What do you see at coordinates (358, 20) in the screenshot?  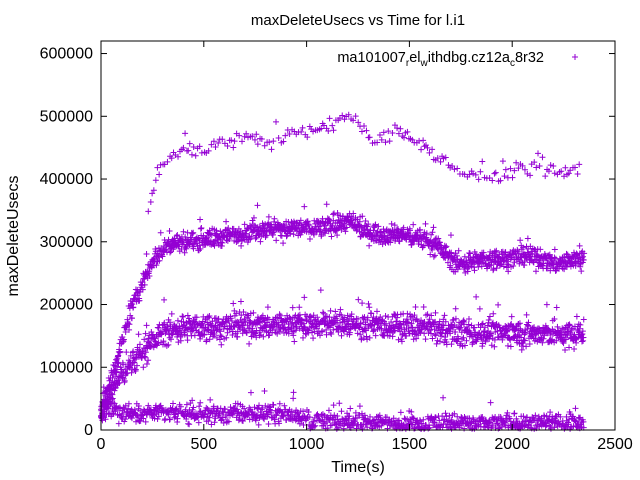 I see `chart-title: maxDeleteUsecs vs Time for l.i1` at bounding box center [358, 20].